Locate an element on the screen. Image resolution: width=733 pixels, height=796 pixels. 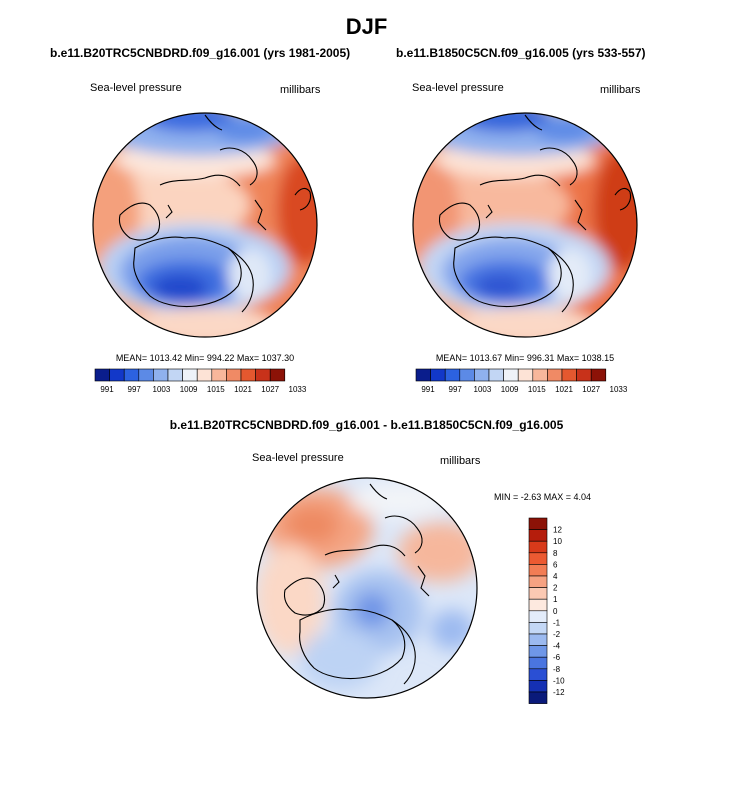
panel1-variable: Sea-level pressure is located at coordinates (136, 88).